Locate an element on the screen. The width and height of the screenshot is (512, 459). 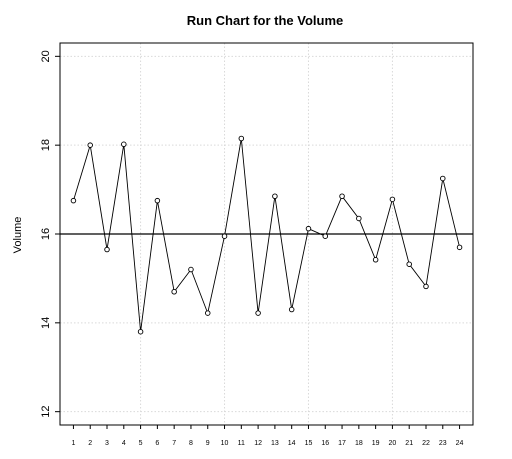
x-tick-label: 20 is located at coordinates (393, 443).